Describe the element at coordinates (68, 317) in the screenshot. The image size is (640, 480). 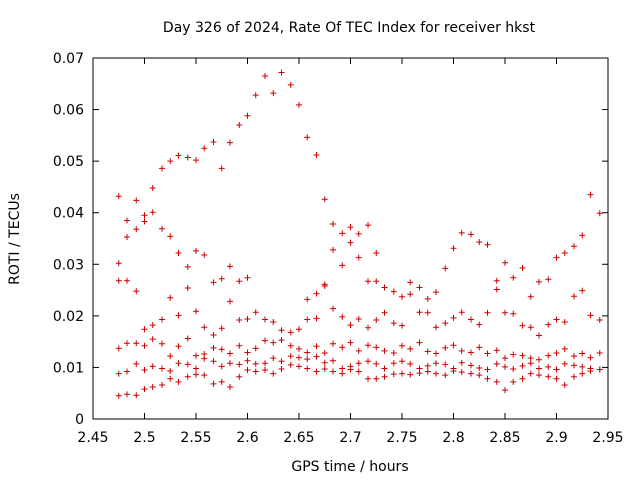
I see `y-tick-label: 0.02` at that location.